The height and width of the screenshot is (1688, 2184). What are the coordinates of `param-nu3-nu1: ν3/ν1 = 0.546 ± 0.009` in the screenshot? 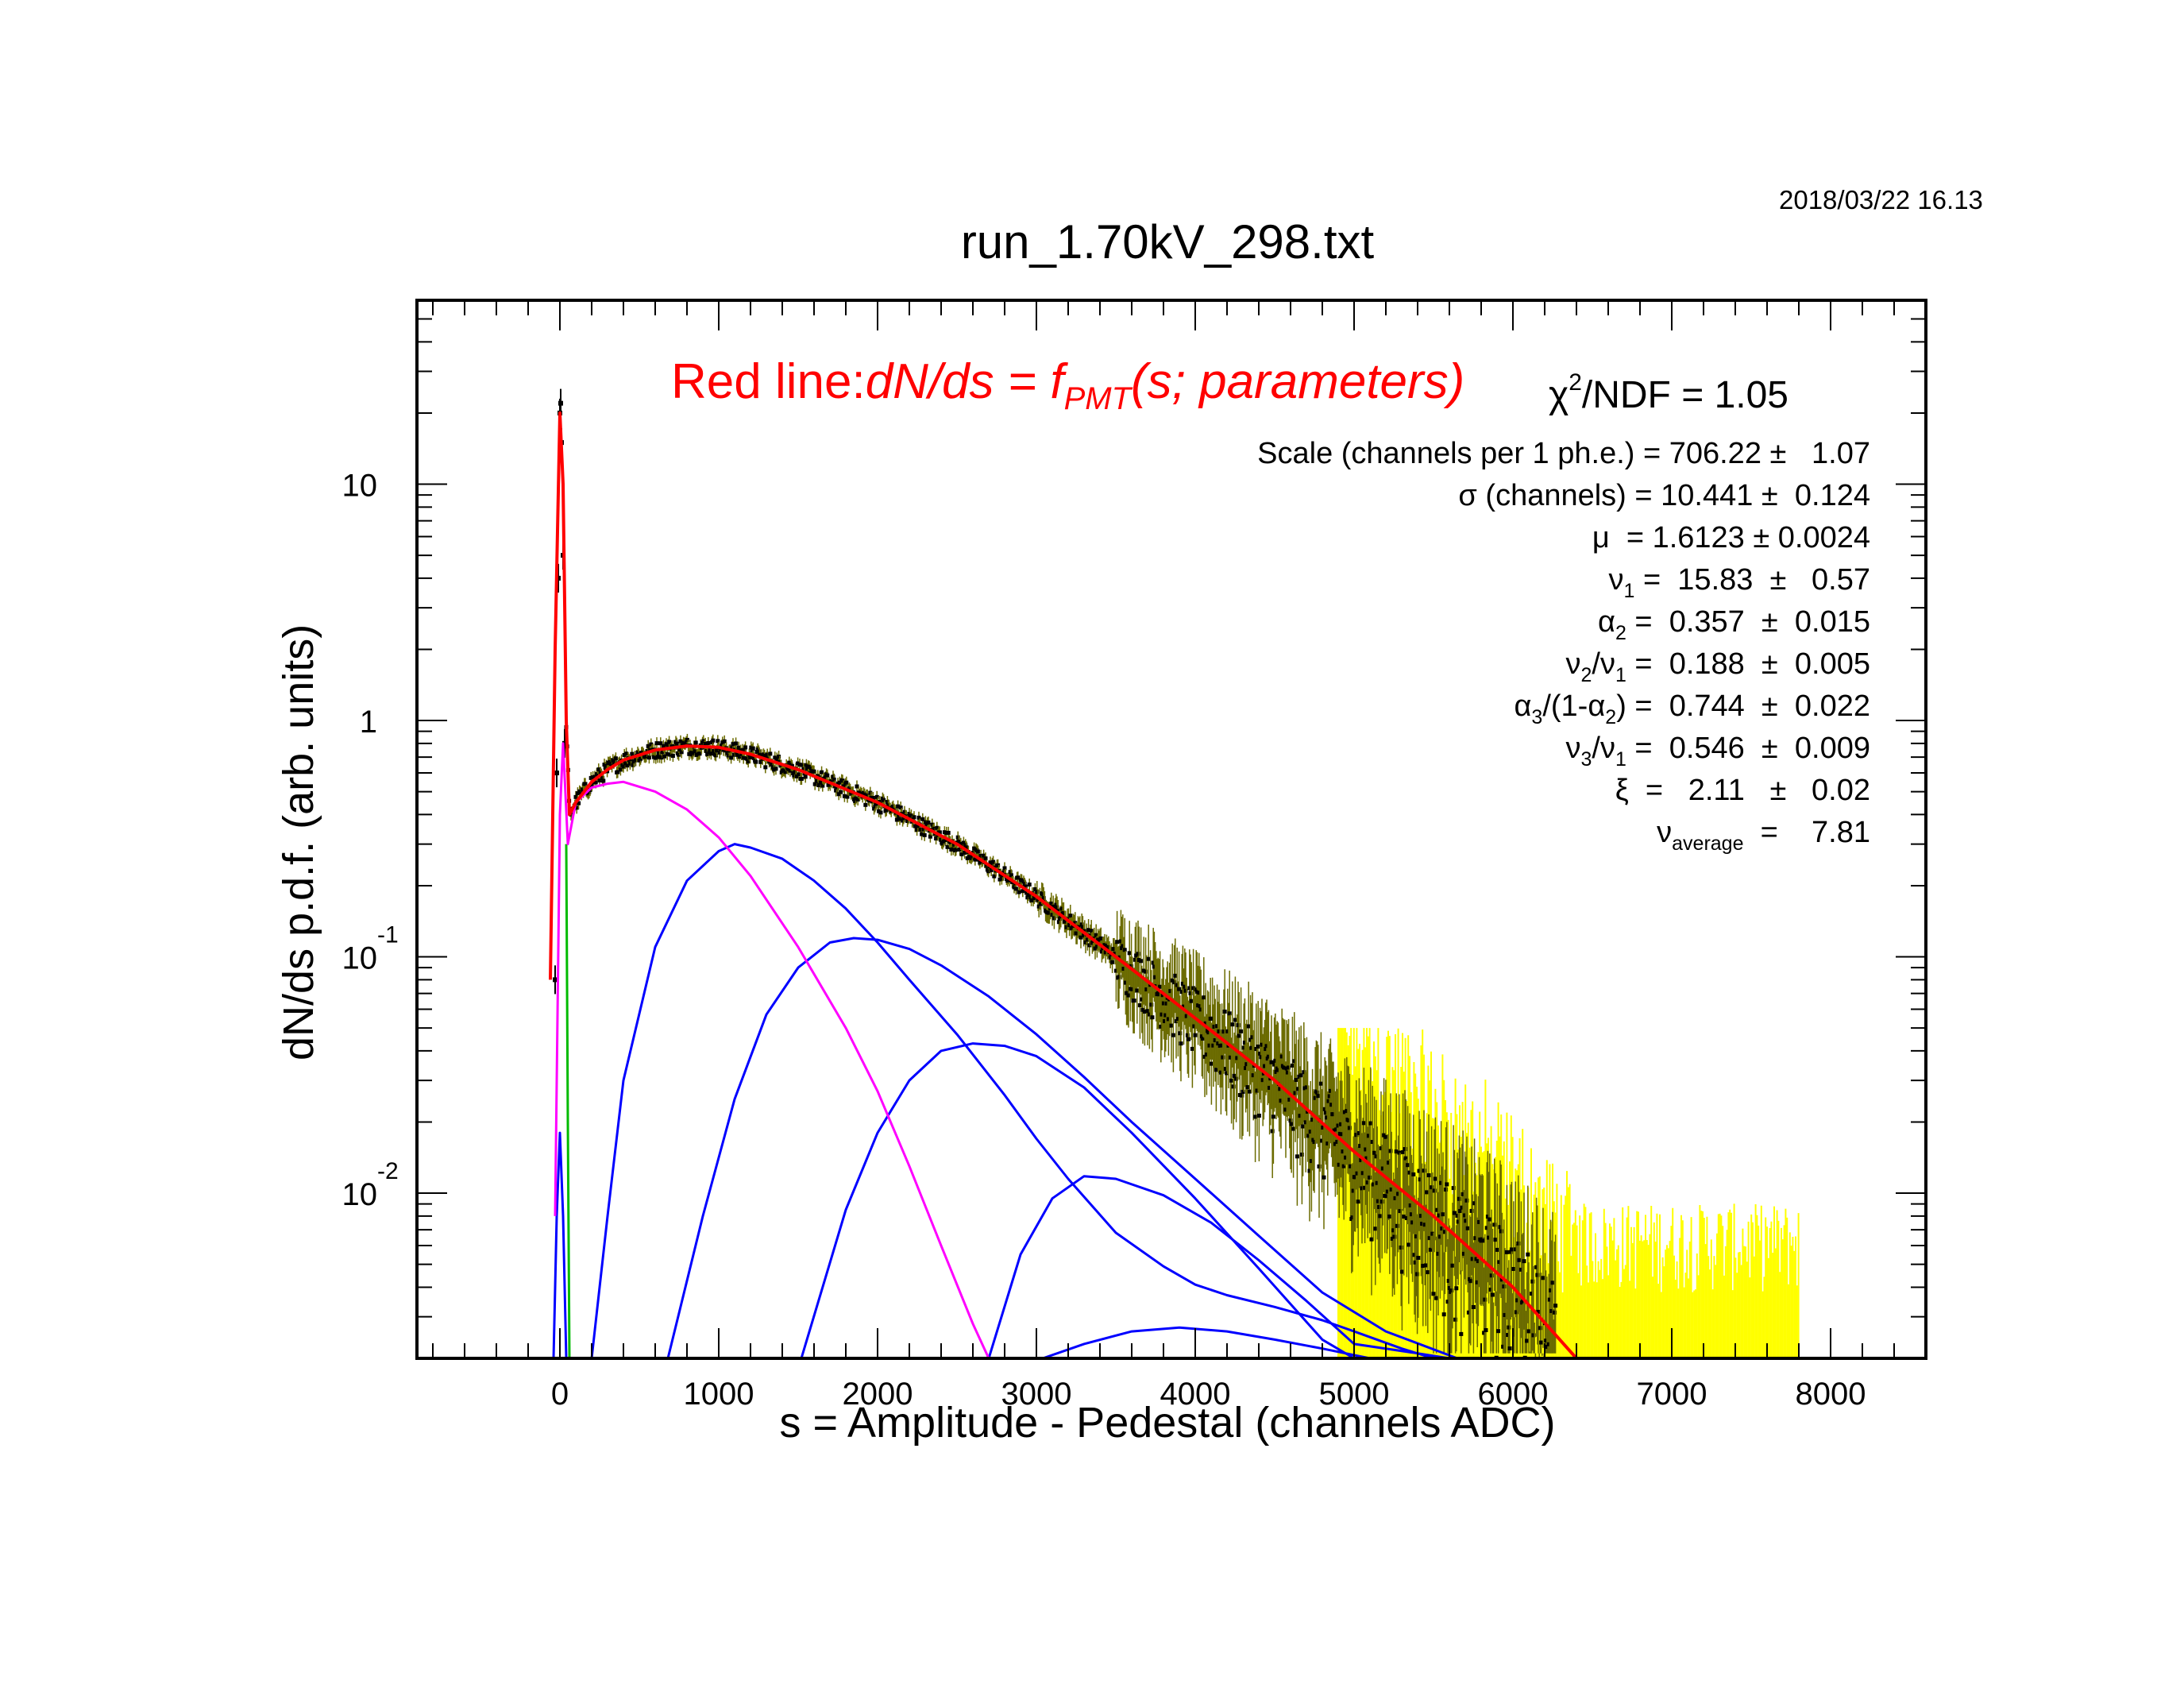 It's located at (1717, 751).